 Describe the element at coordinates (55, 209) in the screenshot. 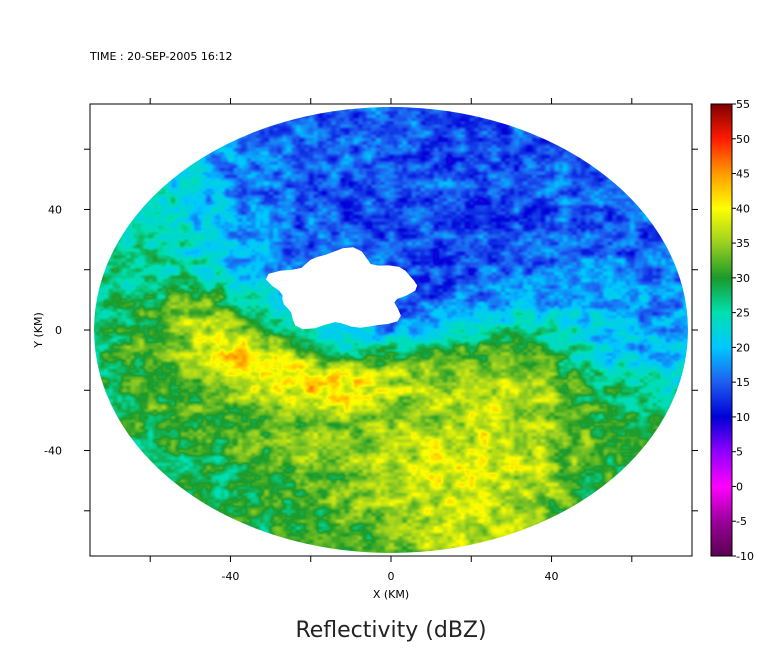

I see `y-tick-label: 40` at that location.